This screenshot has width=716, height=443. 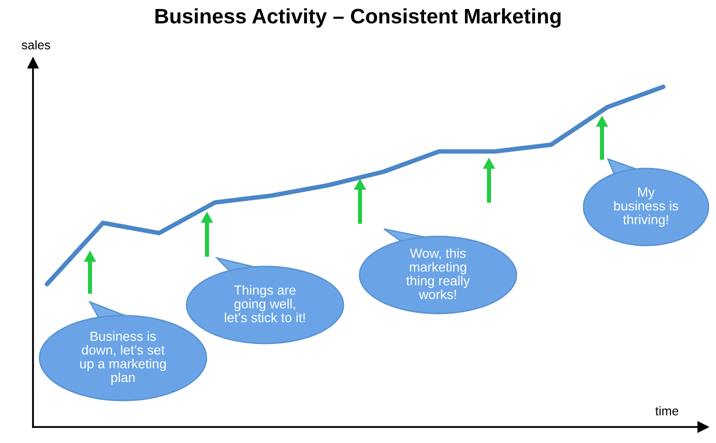 What do you see at coordinates (264, 303) in the screenshot?
I see `annotation: Things are going well, let’s stick to it!` at bounding box center [264, 303].